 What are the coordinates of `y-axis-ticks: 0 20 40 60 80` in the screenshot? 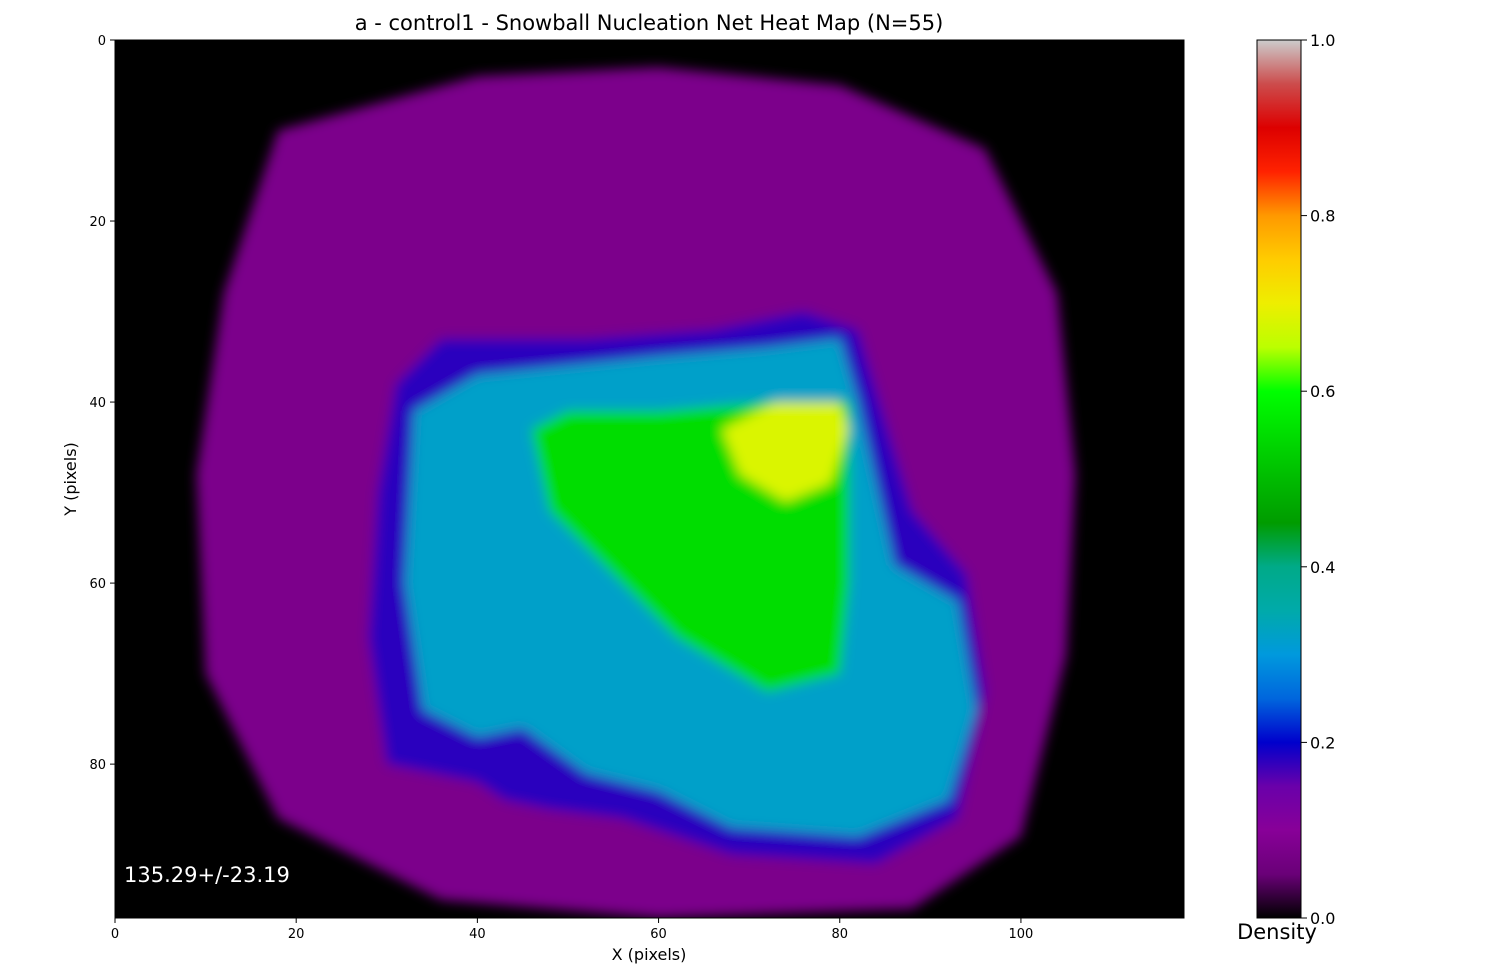 It's located at (102, 403).